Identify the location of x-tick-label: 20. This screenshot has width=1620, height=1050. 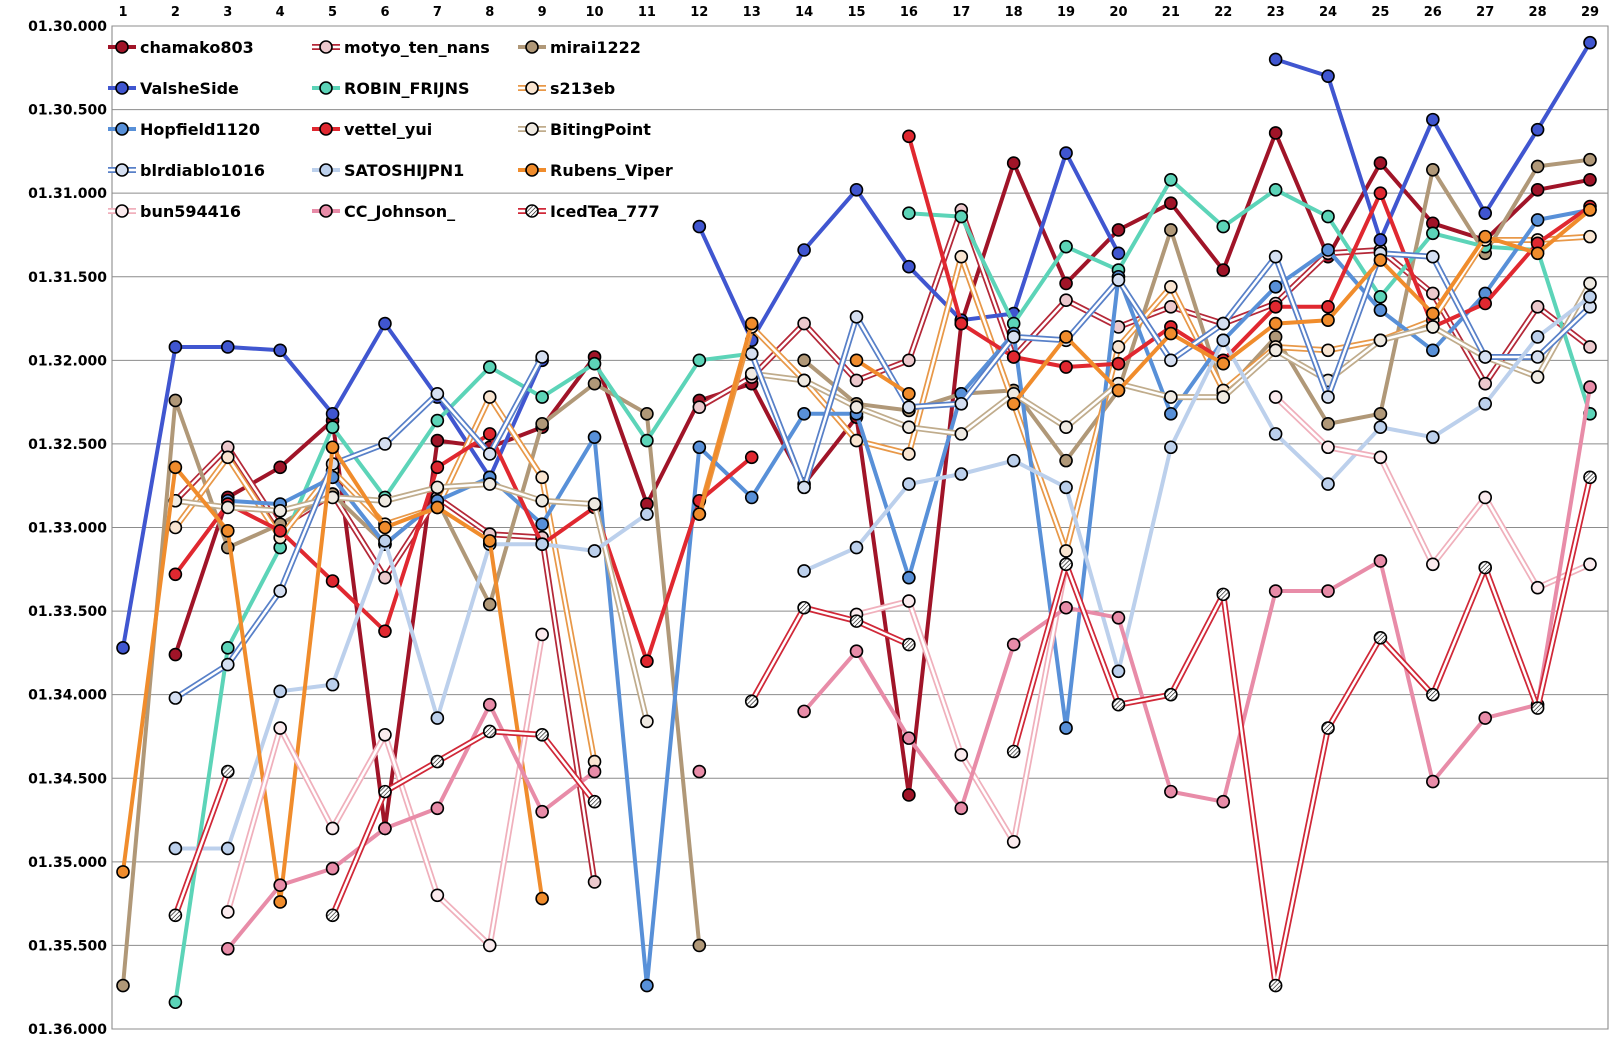
(1118, 12).